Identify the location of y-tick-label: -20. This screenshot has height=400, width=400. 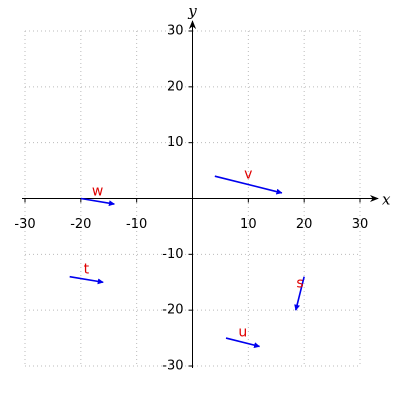
(172, 310).